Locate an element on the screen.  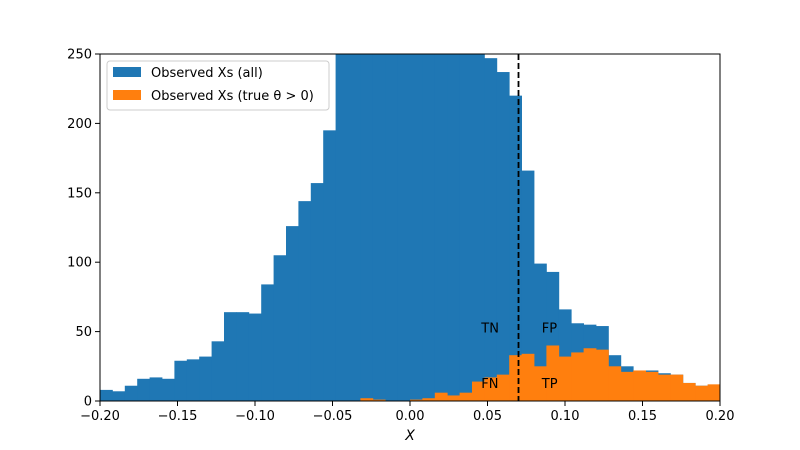
x-tick-label: −0.05 is located at coordinates (333, 416).